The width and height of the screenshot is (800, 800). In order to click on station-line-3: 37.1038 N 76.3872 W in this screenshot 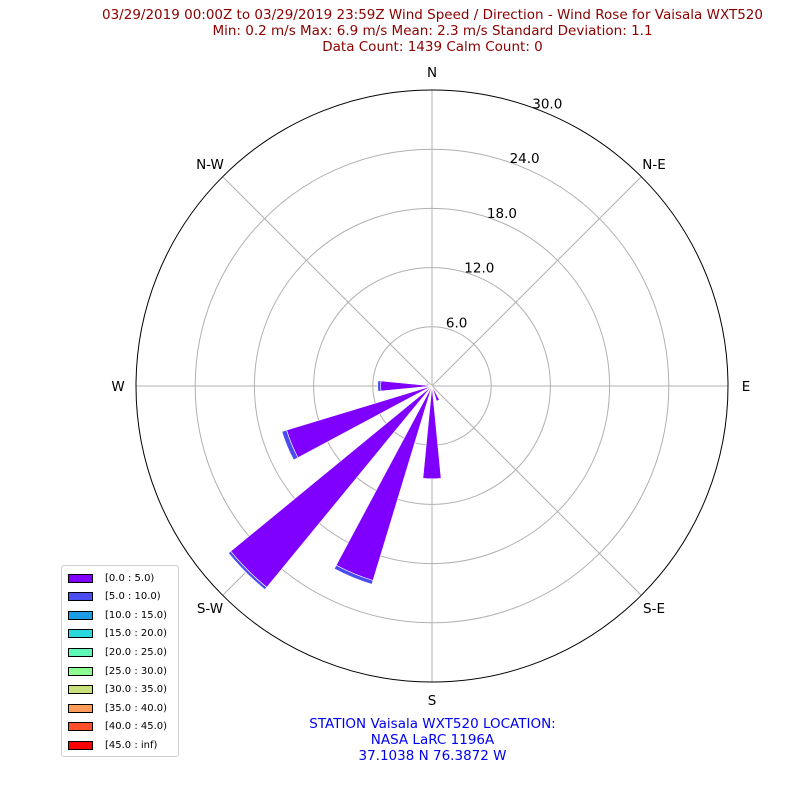, I will do `click(432, 756)`.